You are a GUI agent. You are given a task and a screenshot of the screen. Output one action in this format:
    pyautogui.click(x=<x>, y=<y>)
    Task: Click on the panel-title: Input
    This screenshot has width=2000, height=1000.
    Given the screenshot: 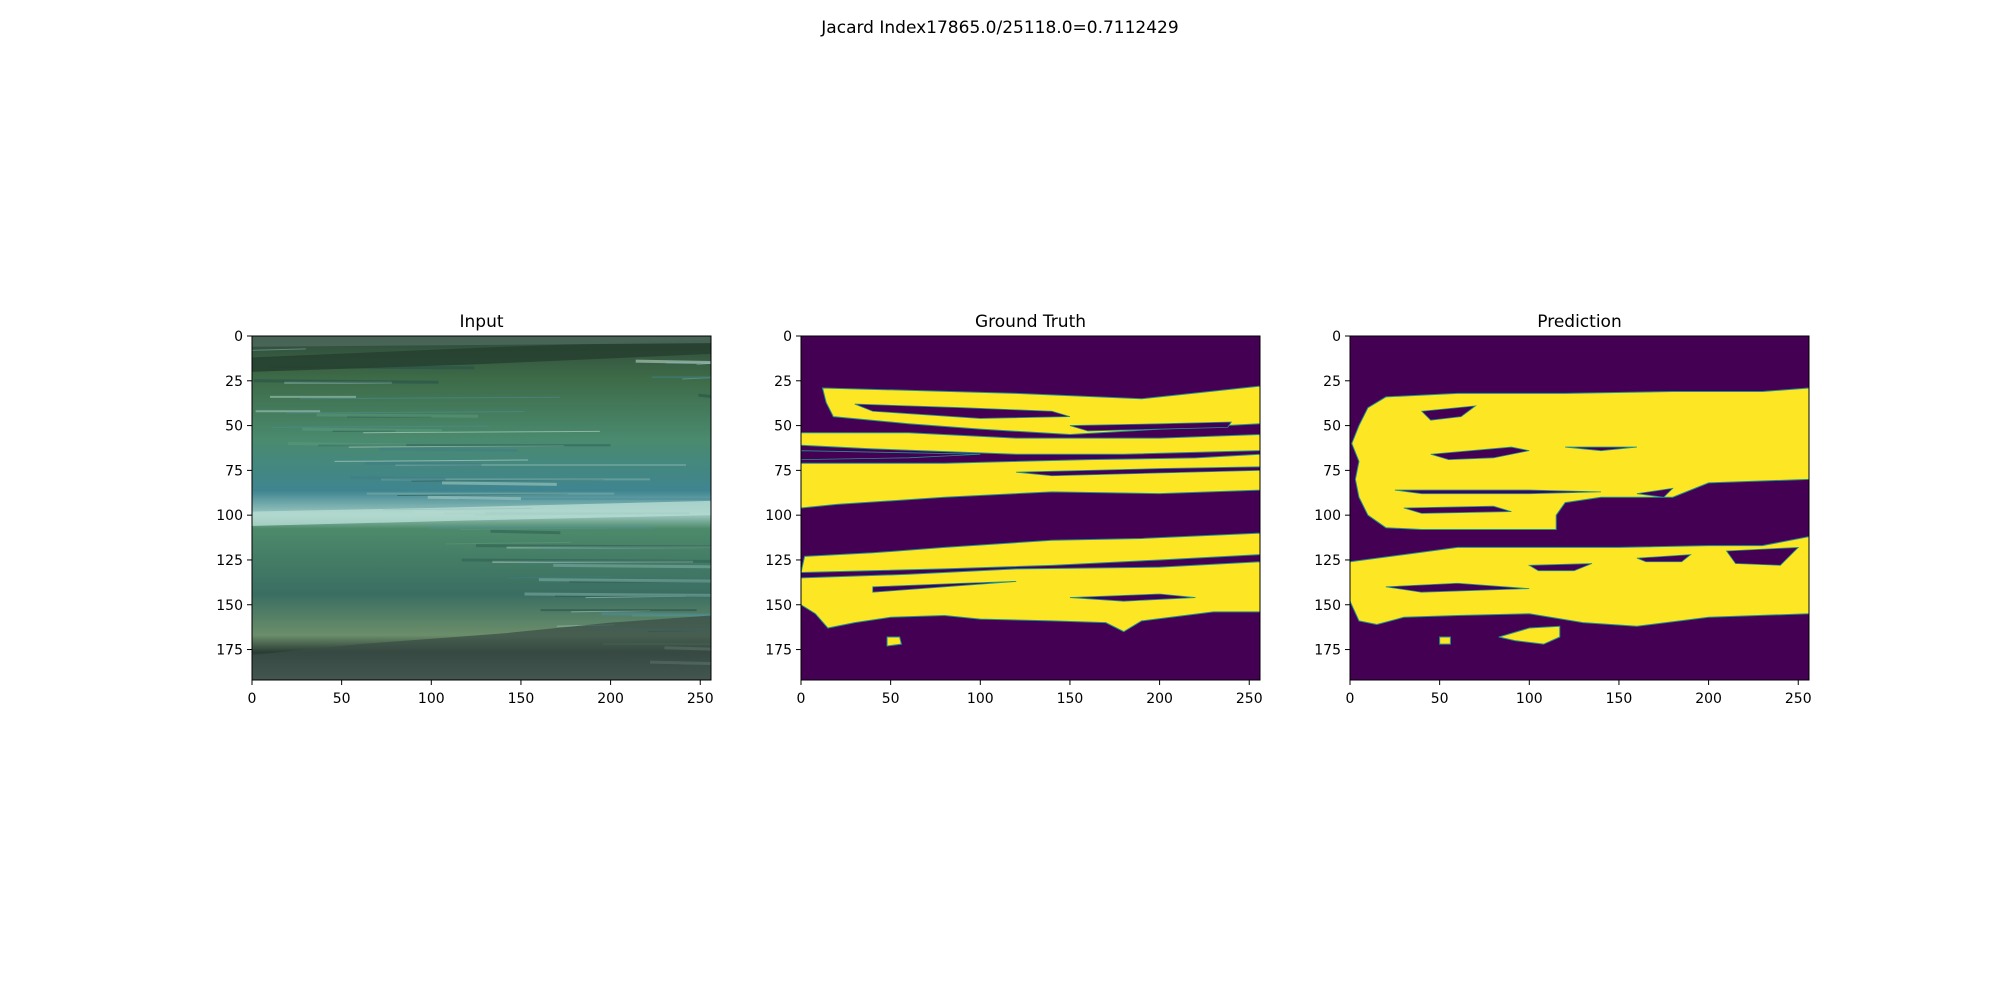 What is the action you would take?
    pyautogui.click(x=481, y=322)
    